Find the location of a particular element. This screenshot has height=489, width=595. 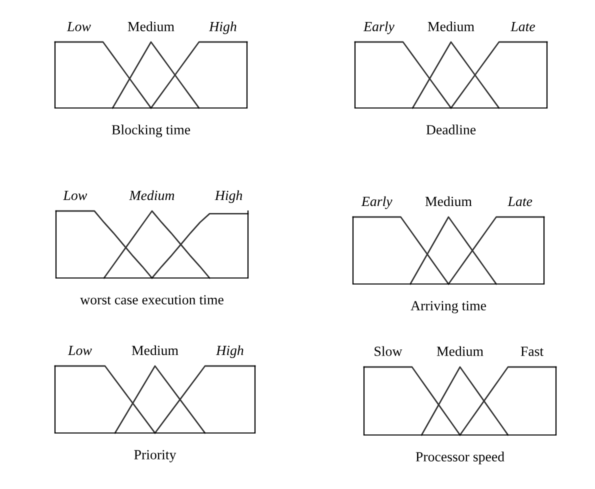

x-axis-title: Priority is located at coordinates (155, 456).